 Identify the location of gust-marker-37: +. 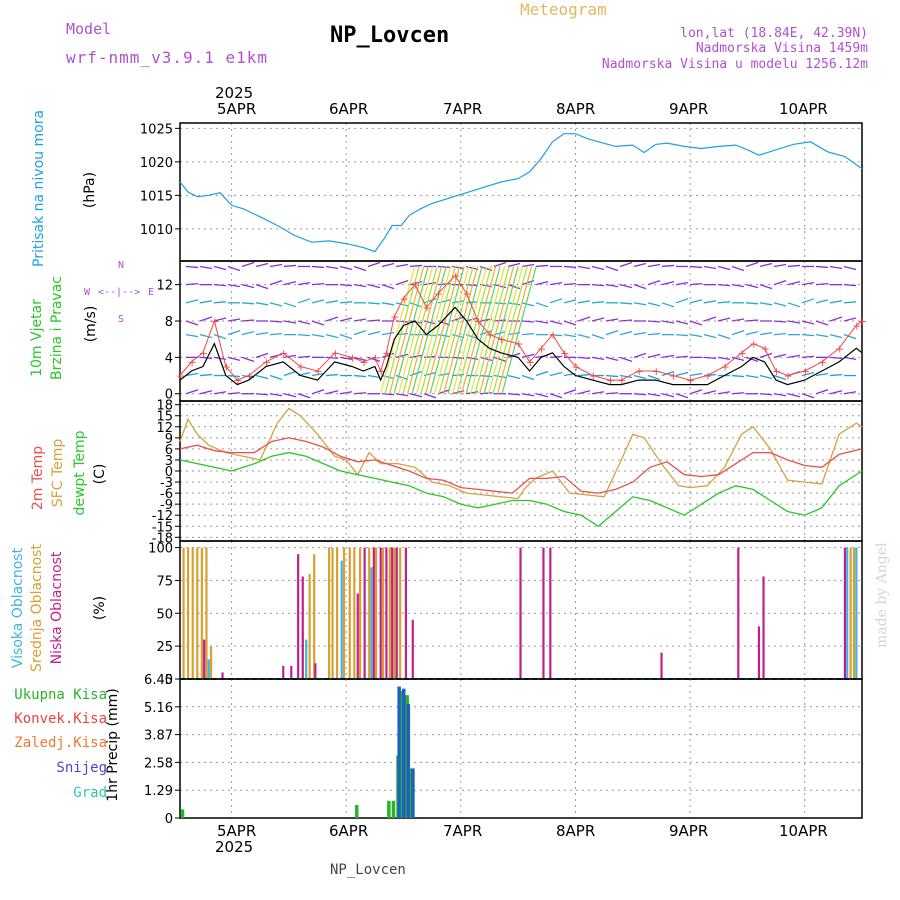
(656, 371).